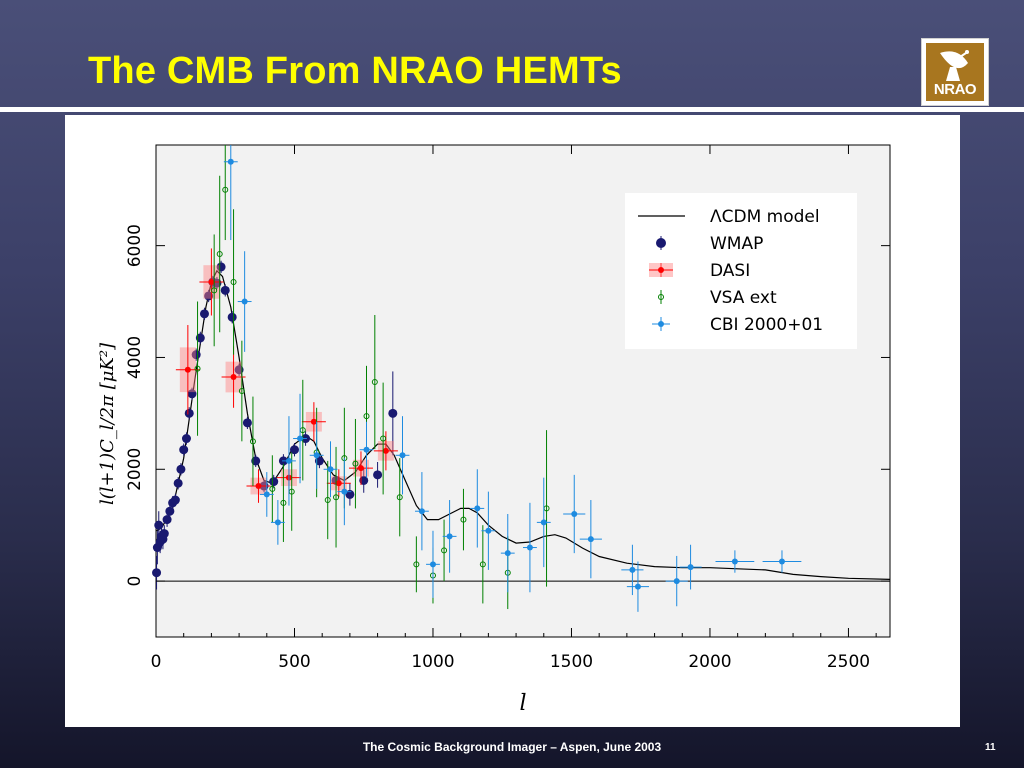  What do you see at coordinates (355, 71) in the screenshot?
I see `slide-title: The CMB From NRAO HEMTs` at bounding box center [355, 71].